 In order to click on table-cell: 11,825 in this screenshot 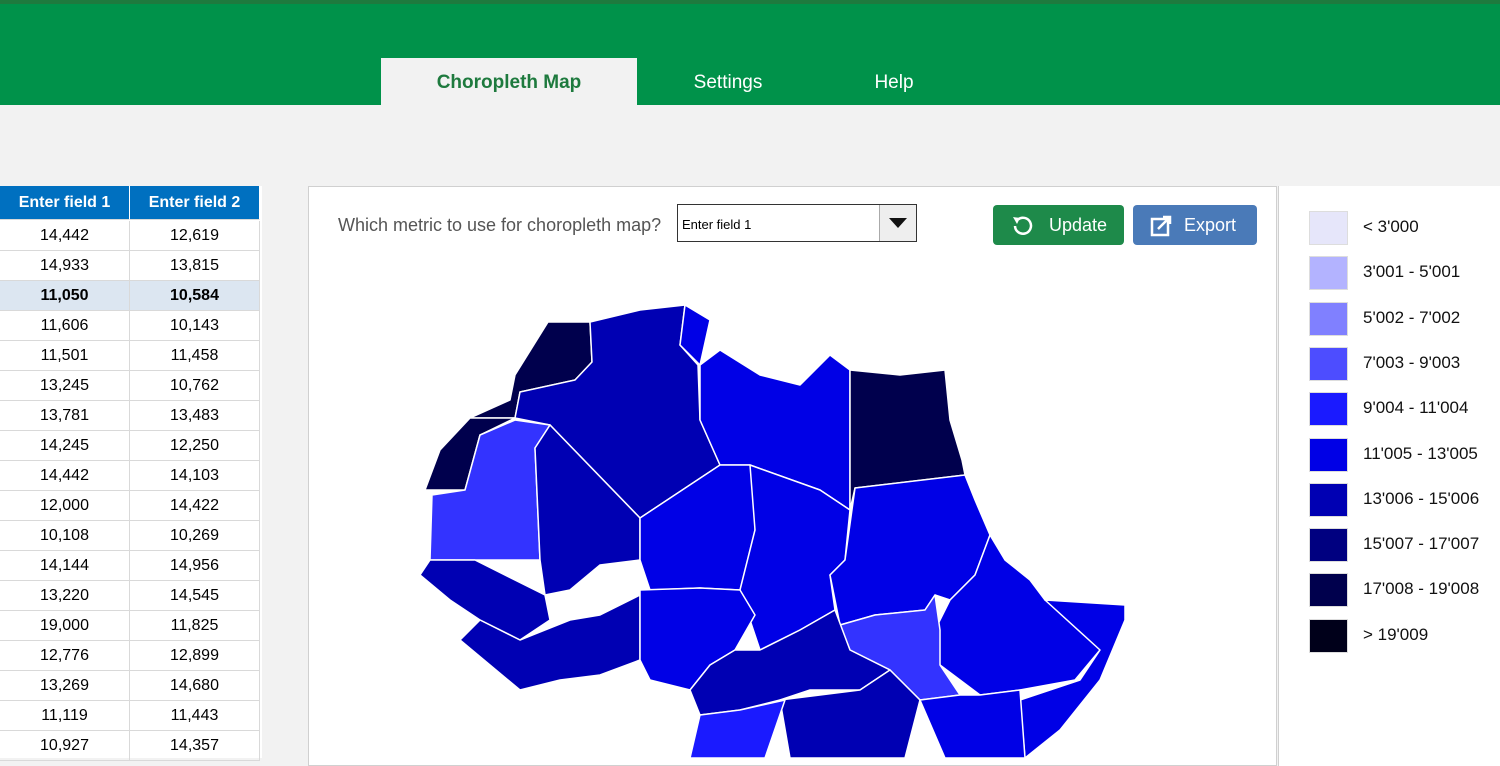, I will do `click(195, 626)`.